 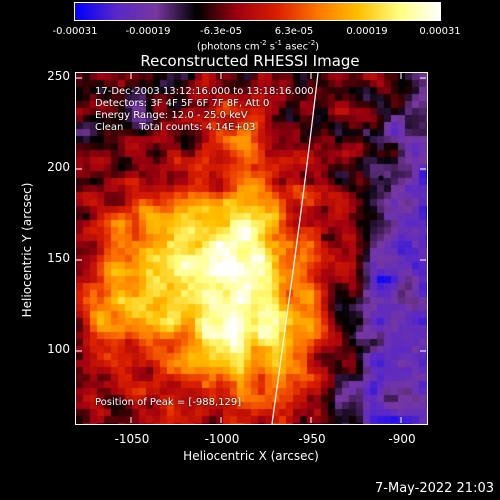 I want to click on solar-limb-line, so click(x=295, y=248).